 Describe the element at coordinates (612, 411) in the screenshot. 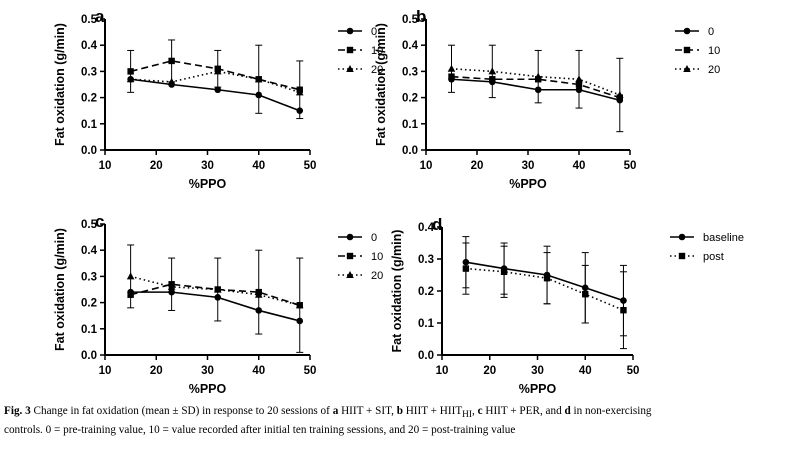

I see `caption-d-text: in non-exercising` at that location.